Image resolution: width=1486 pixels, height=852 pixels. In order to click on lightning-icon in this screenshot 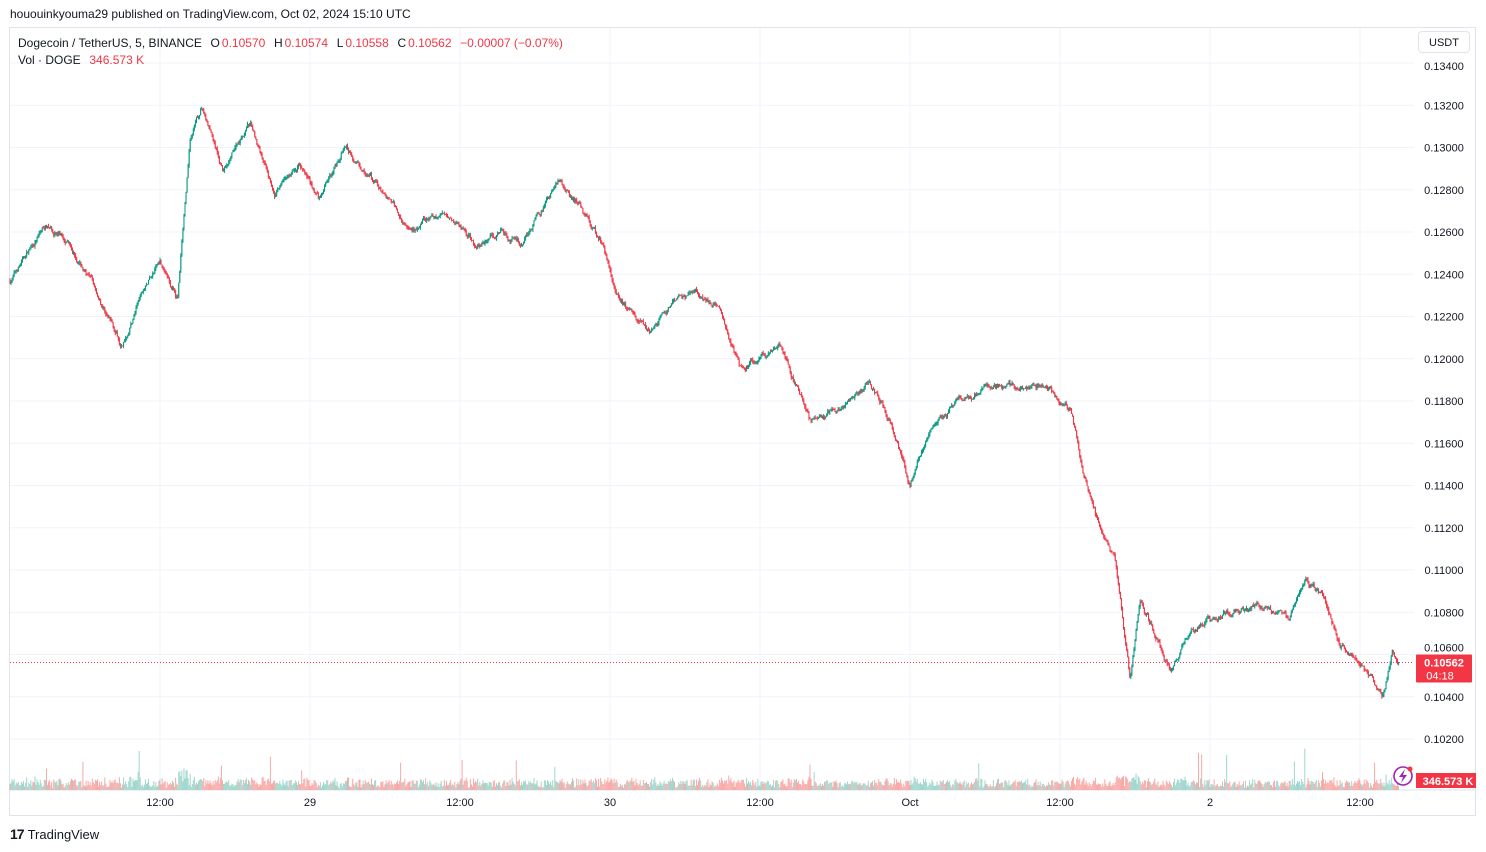, I will do `click(1403, 776)`.